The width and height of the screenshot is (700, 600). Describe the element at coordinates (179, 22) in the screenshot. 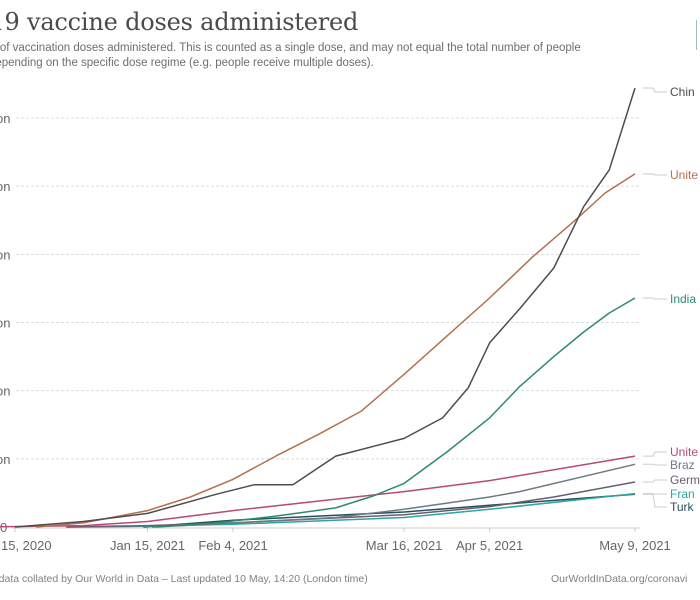

I see `chart-title: D-19 vaccine doses administered` at that location.